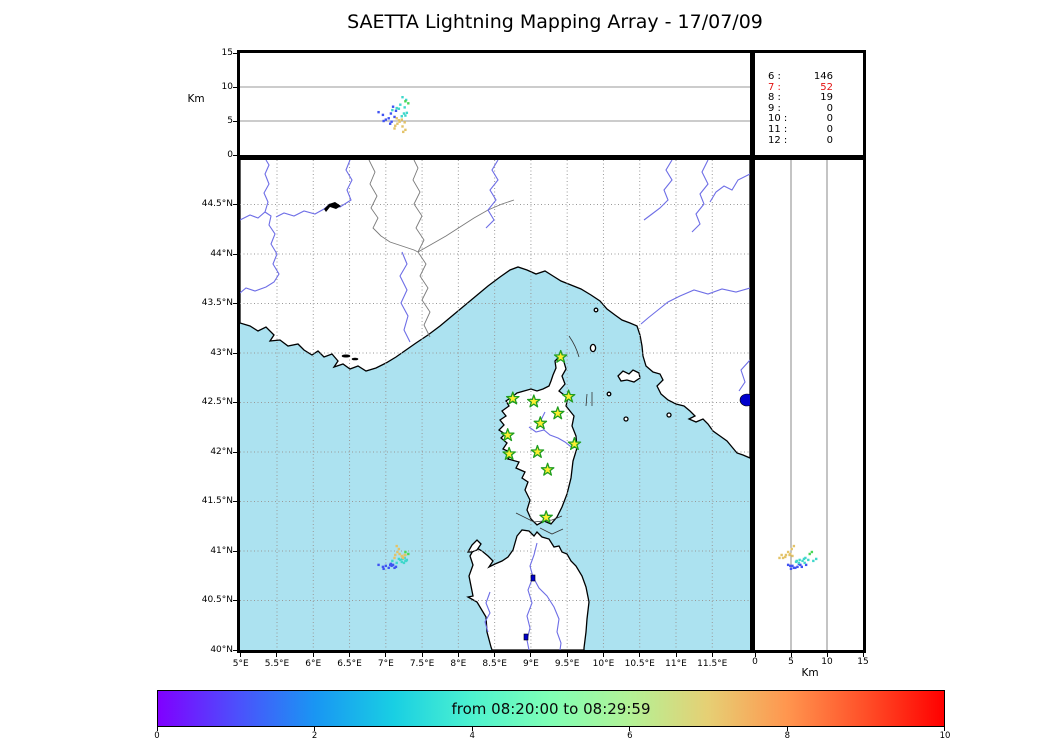 The width and height of the screenshot is (1050, 750). I want to click on map-x-tick-label: 5.5°E, so click(277, 664).